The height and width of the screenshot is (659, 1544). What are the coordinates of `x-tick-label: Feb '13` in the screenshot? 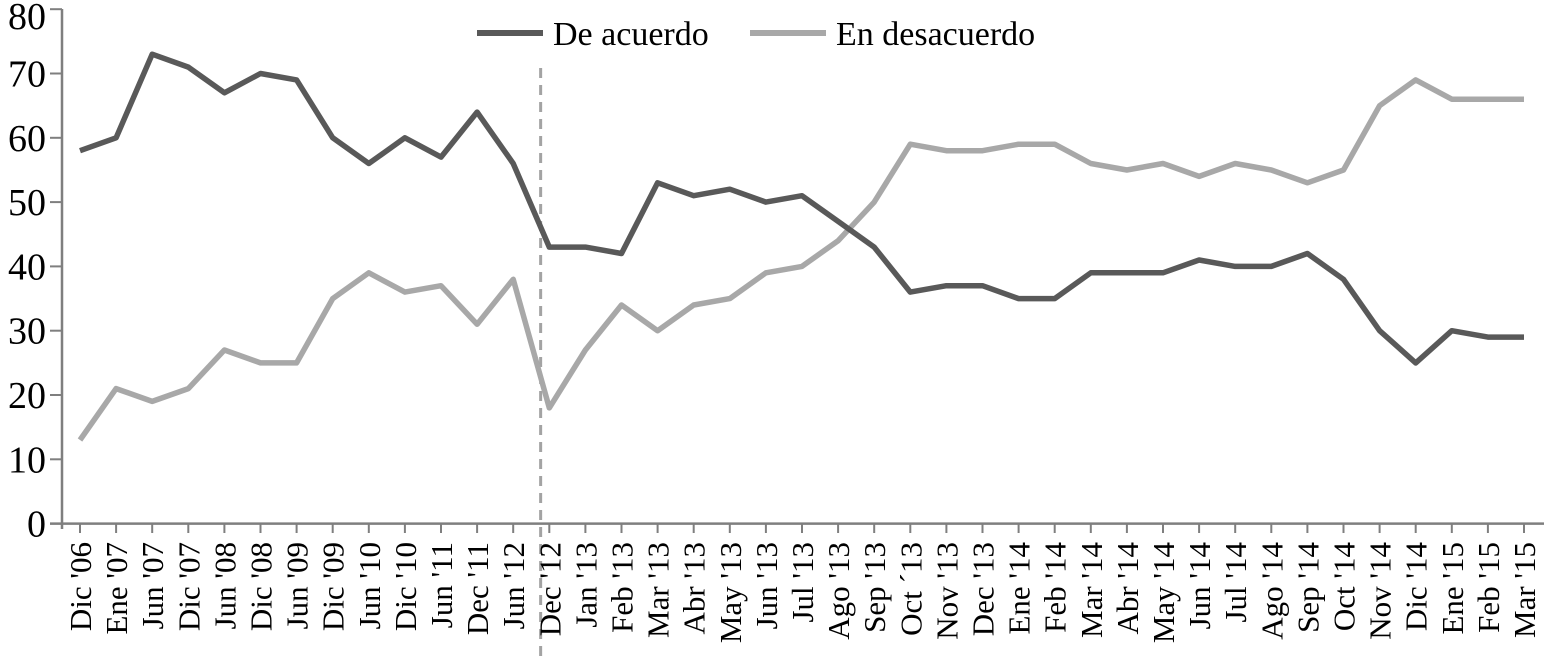 It's located at (622, 587).